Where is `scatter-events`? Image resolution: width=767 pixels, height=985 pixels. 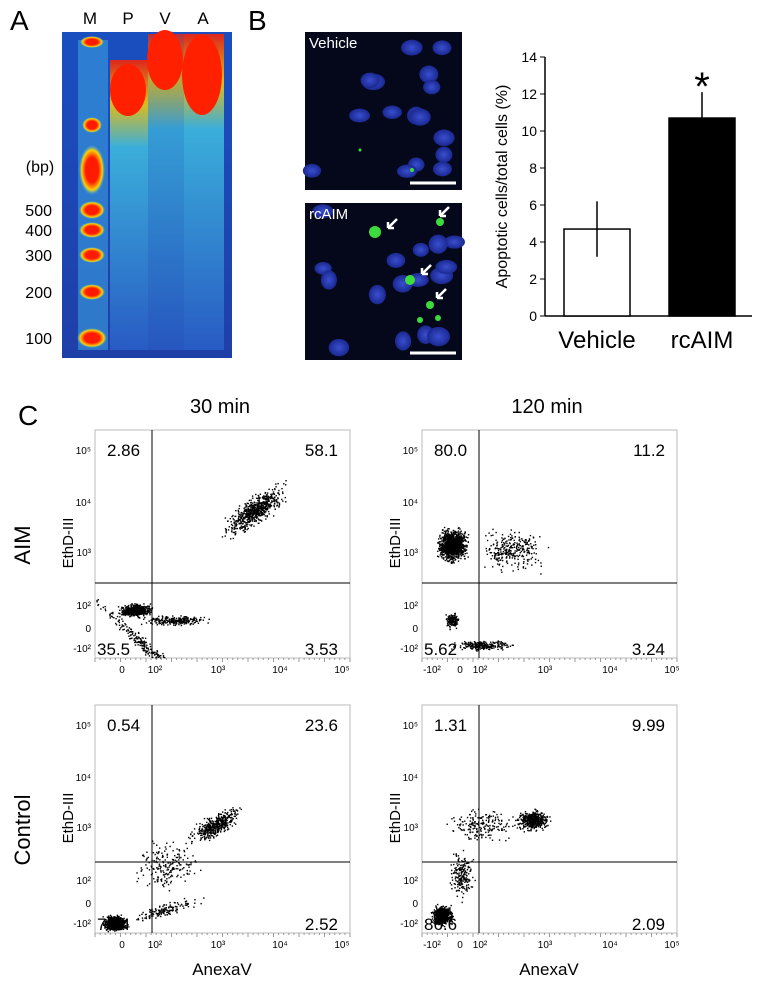 scatter-events is located at coordinates (191, 569).